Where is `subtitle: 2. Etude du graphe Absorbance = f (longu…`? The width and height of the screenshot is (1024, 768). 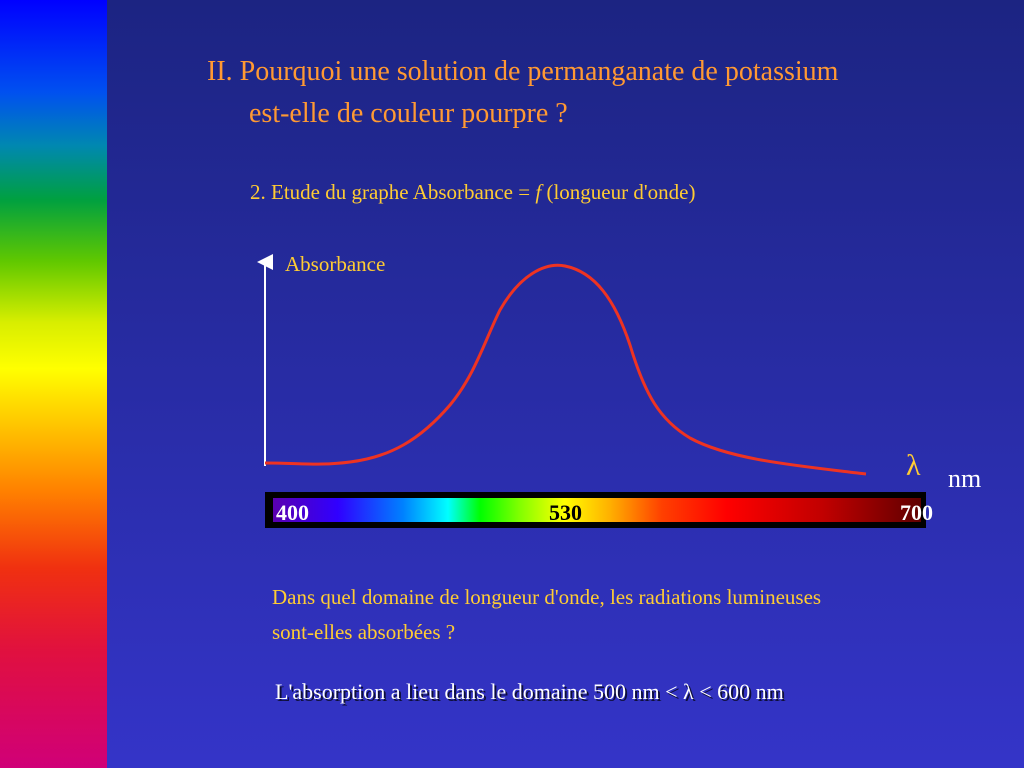
subtitle: 2. Etude du graphe Absorbance = f (longu… is located at coordinates (472, 192).